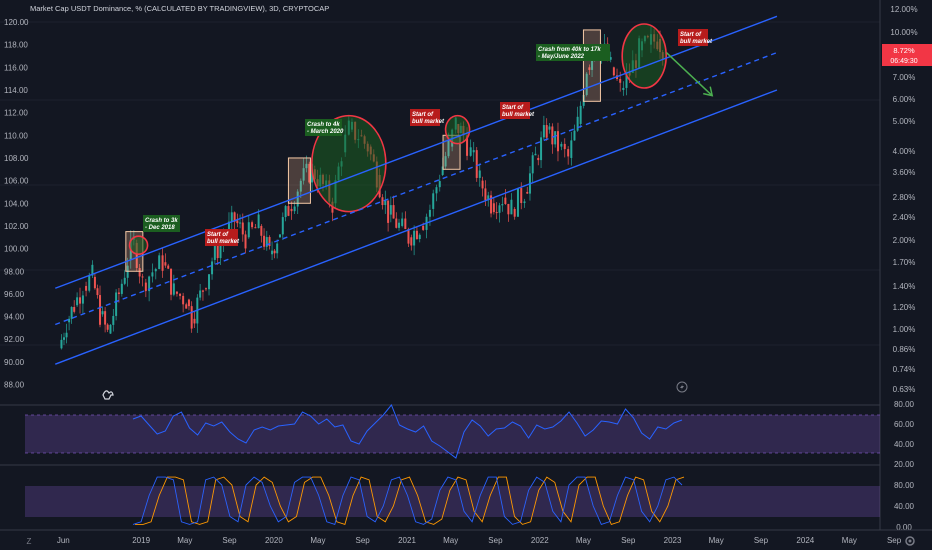  What do you see at coordinates (682, 387) in the screenshot?
I see `bolt-icon` at bounding box center [682, 387].